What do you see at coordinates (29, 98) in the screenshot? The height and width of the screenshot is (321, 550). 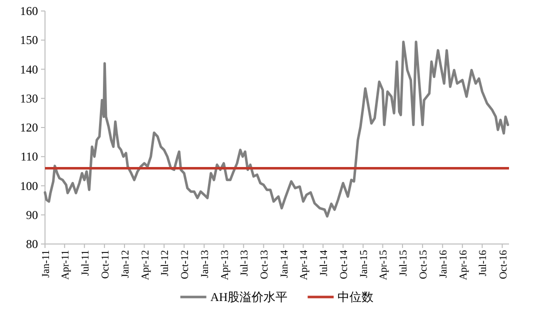 I see `y-tick-label: 130` at bounding box center [29, 98].